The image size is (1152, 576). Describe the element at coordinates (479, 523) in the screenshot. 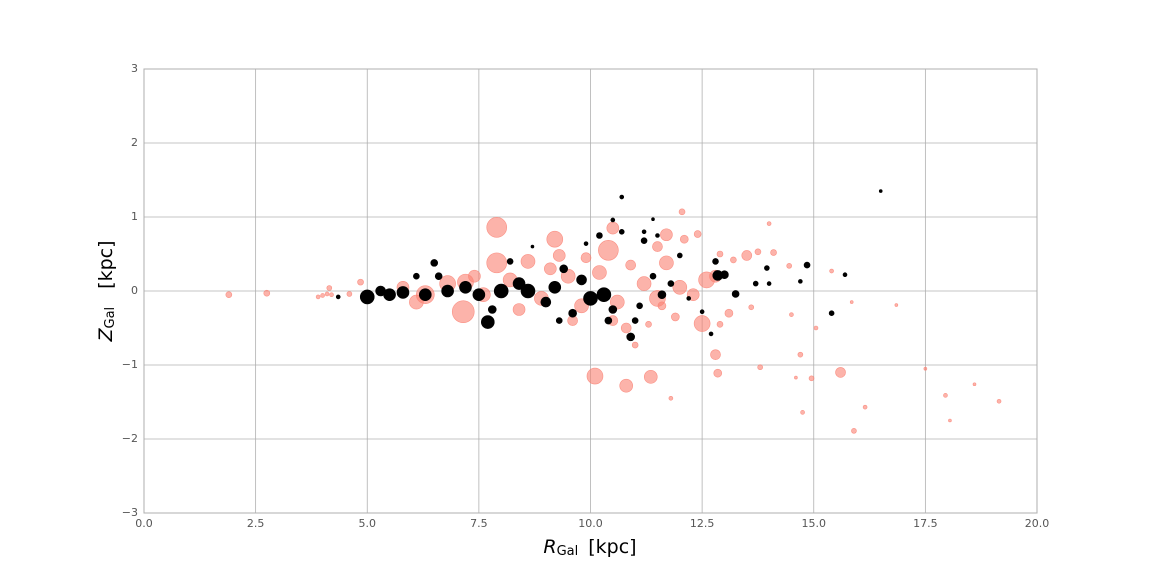

I see `x-tick-label: 7.5` at that location.